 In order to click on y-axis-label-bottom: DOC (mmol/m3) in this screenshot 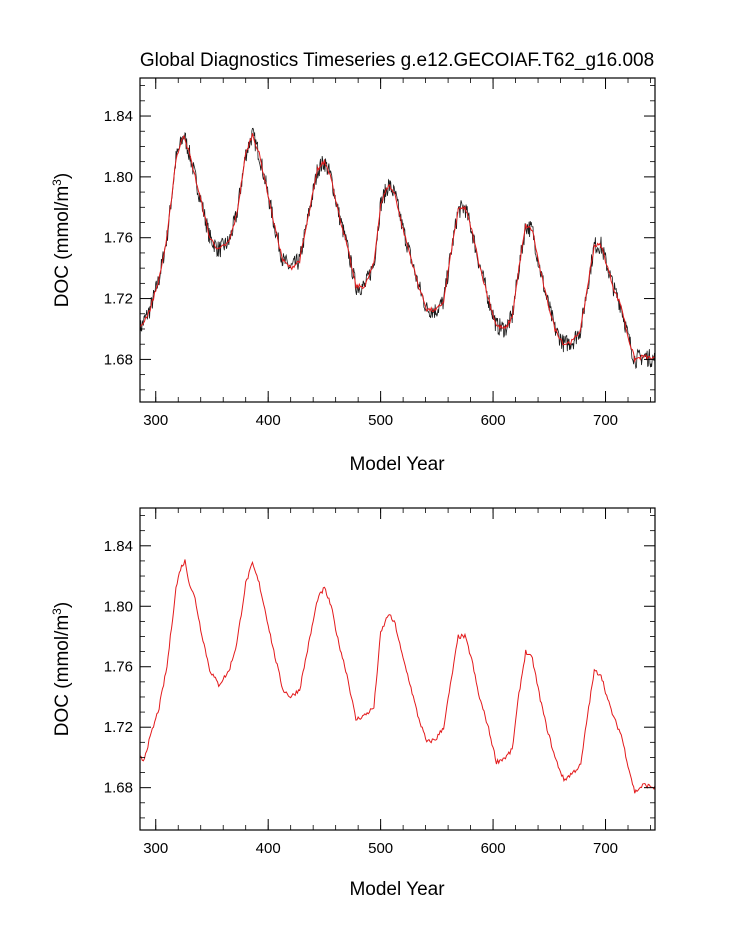, I will do `click(61, 669)`.